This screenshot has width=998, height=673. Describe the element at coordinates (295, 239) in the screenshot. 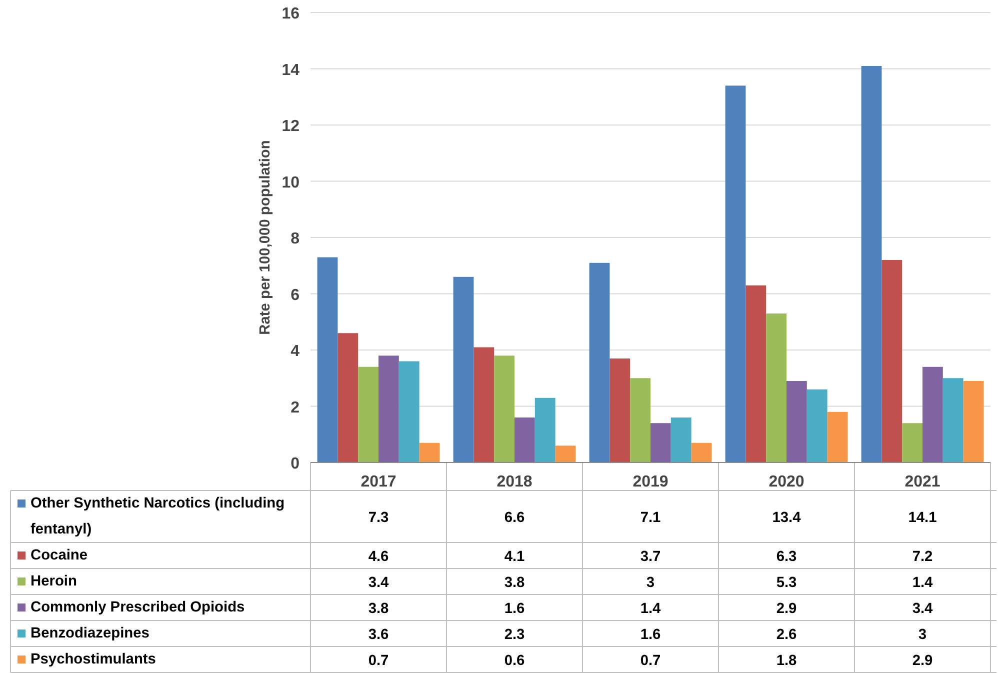

I see `y-tick-label: 8` at that location.